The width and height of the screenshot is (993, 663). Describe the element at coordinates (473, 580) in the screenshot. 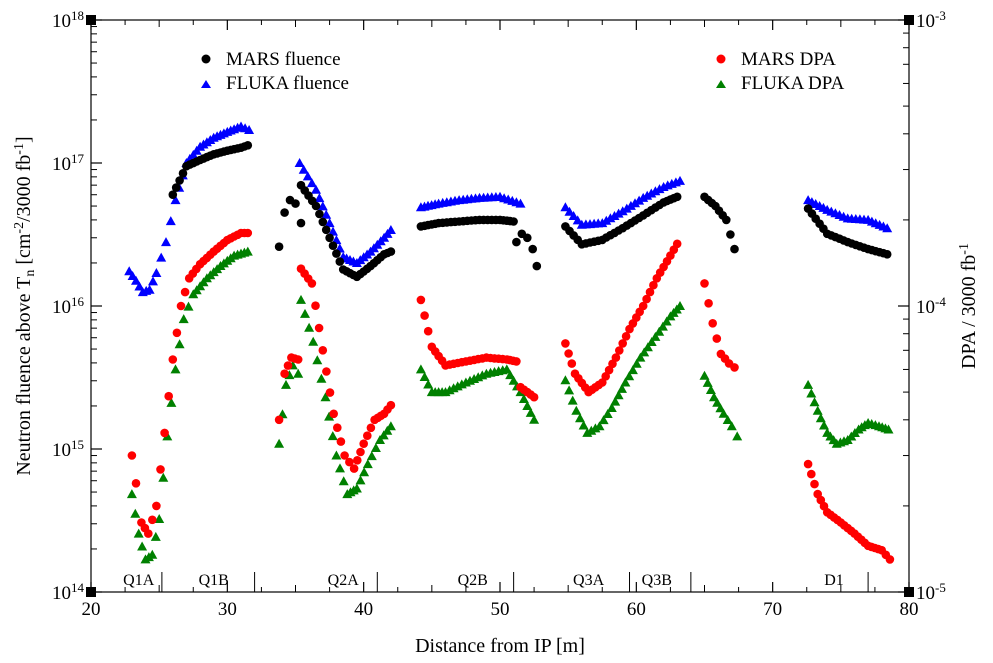

I see `magnet-label: Q2B` at that location.